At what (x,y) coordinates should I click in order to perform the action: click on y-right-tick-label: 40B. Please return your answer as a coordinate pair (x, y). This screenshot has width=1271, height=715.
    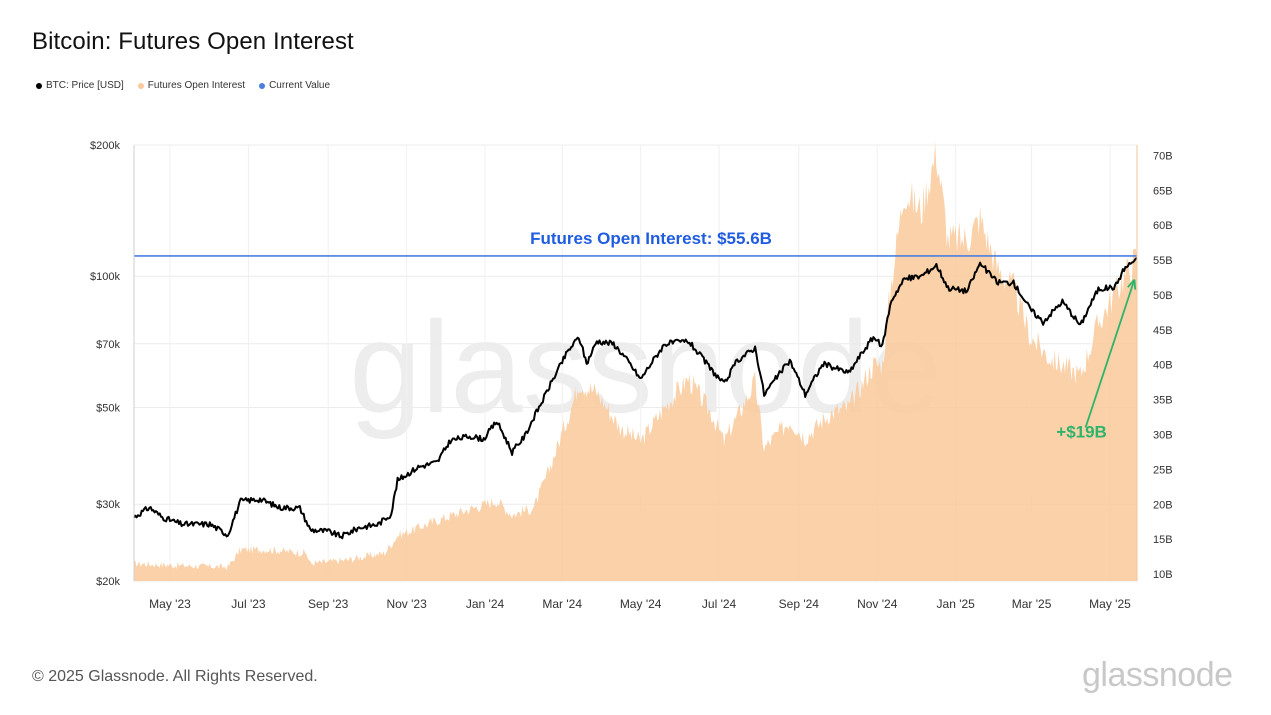
    Looking at the image, I should click on (1163, 366).